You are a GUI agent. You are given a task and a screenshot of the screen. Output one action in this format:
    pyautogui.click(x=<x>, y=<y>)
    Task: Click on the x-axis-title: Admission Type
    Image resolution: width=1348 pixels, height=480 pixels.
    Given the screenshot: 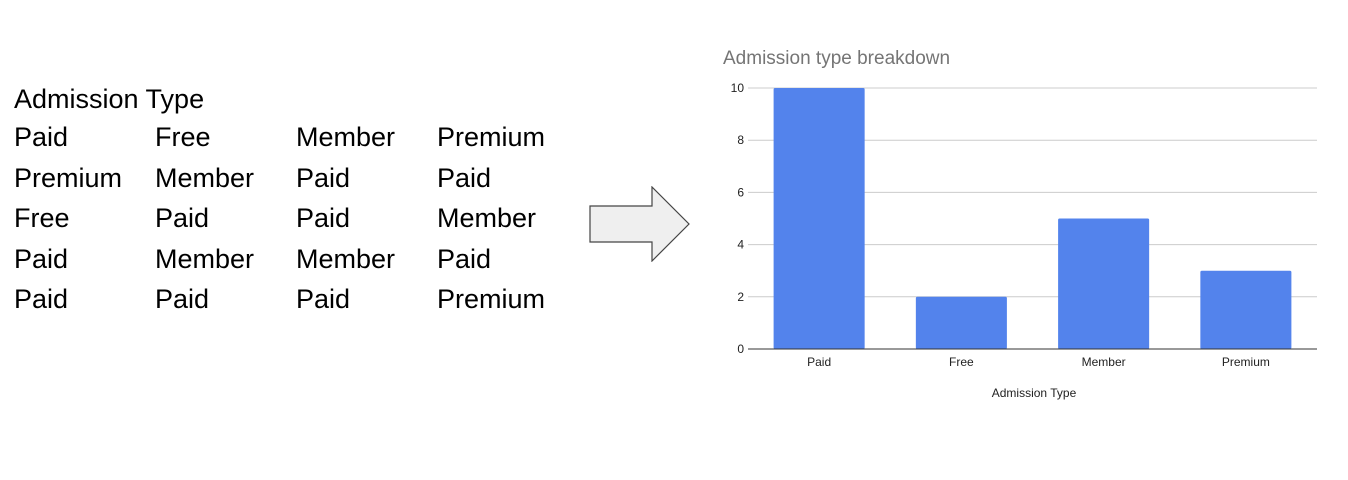 What is the action you would take?
    pyautogui.click(x=1034, y=393)
    